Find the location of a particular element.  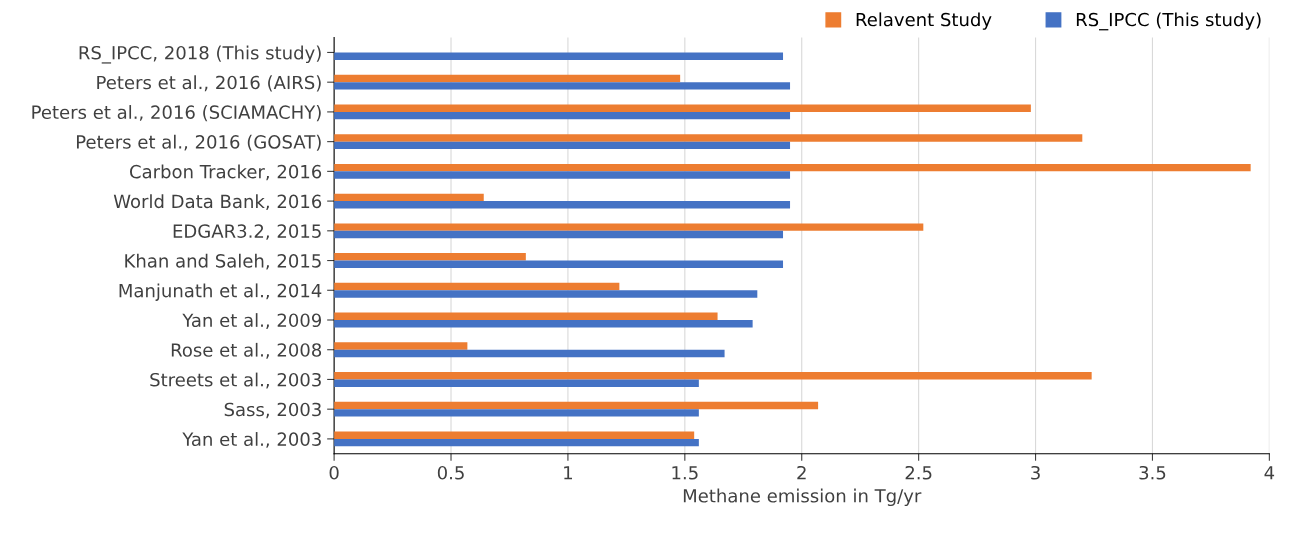

y-tick-label: Manjunath et al., 2014 is located at coordinates (220, 292).